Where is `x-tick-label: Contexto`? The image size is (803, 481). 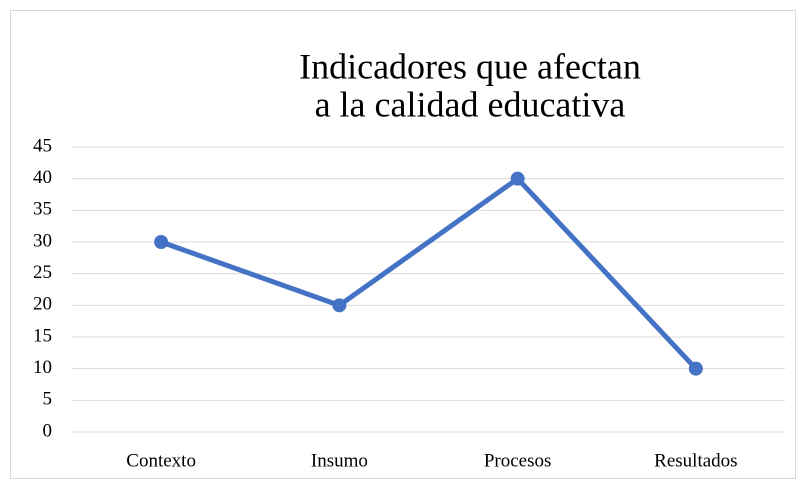 x-tick-label: Contexto is located at coordinates (161, 460).